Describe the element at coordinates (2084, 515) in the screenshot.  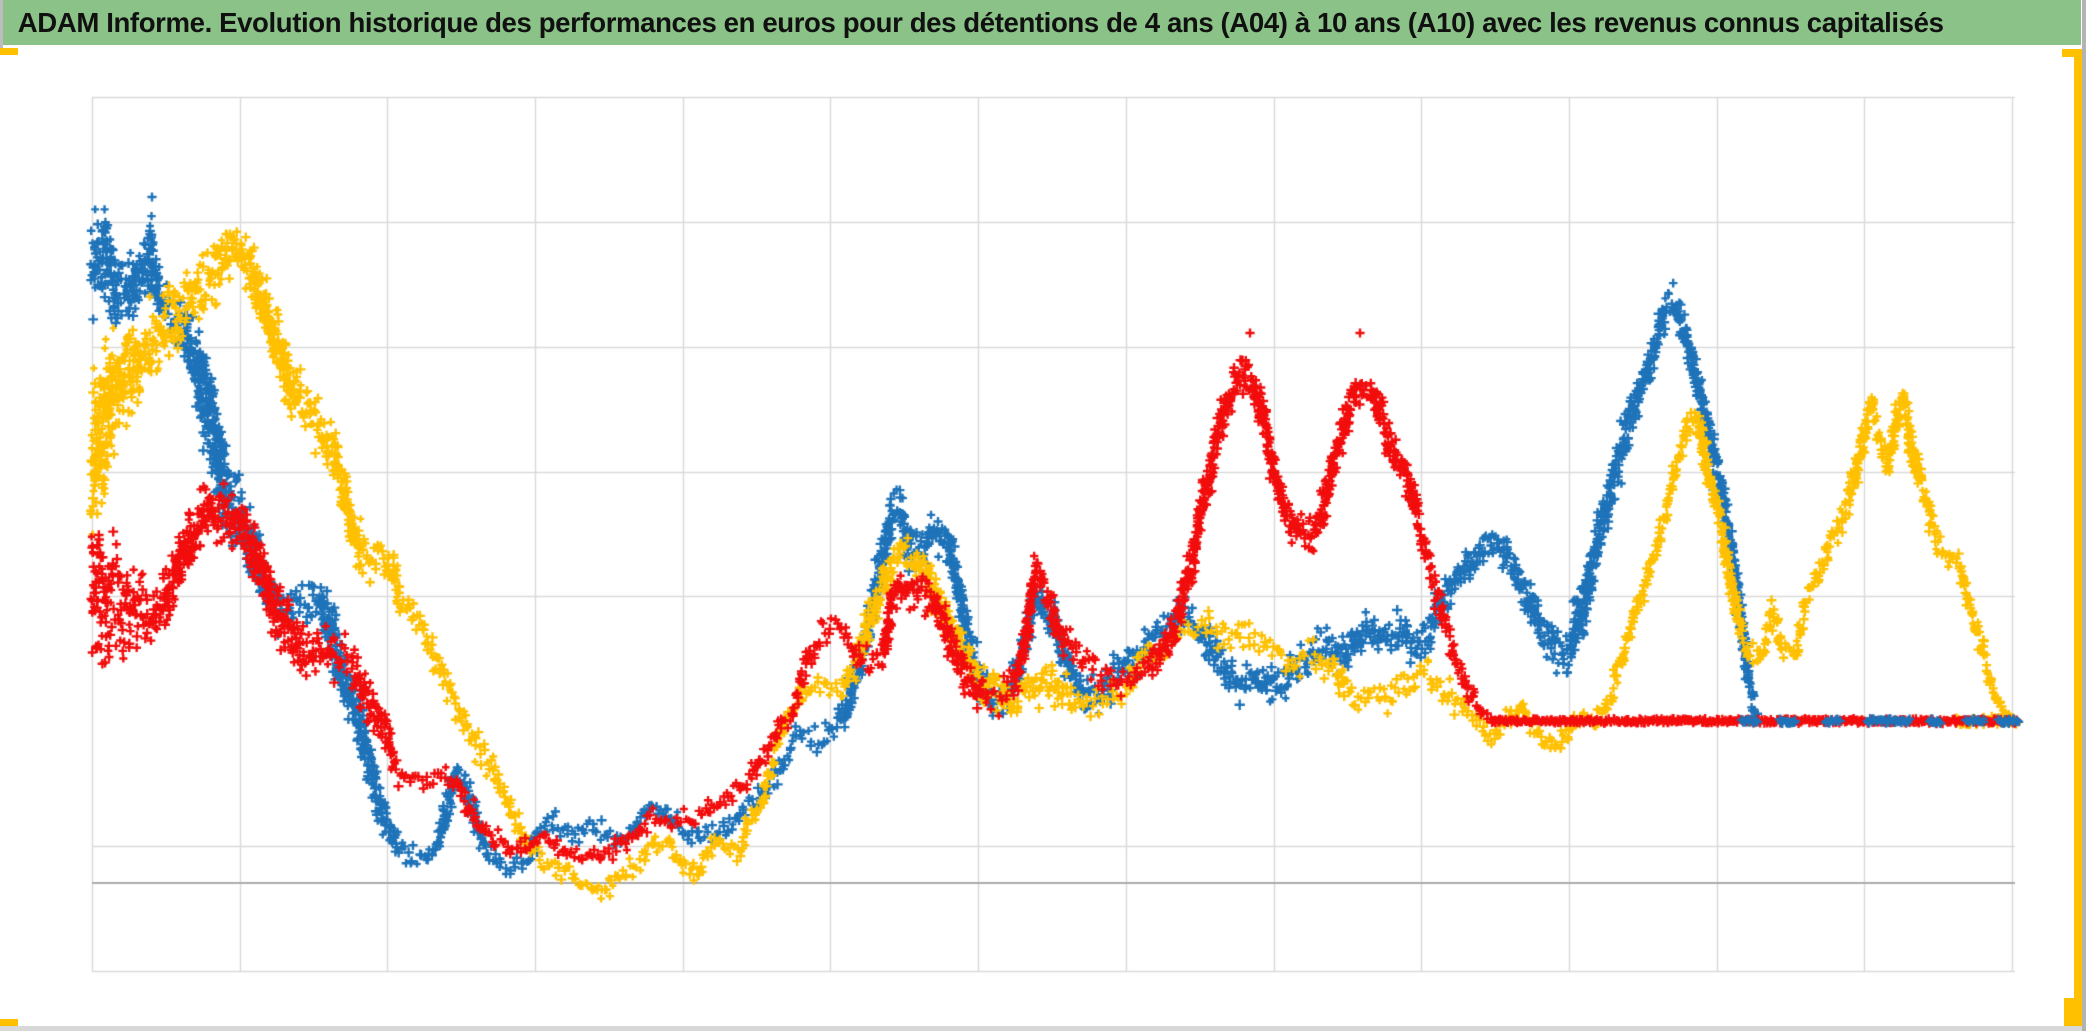
I see `right-edge-sliver` at that location.